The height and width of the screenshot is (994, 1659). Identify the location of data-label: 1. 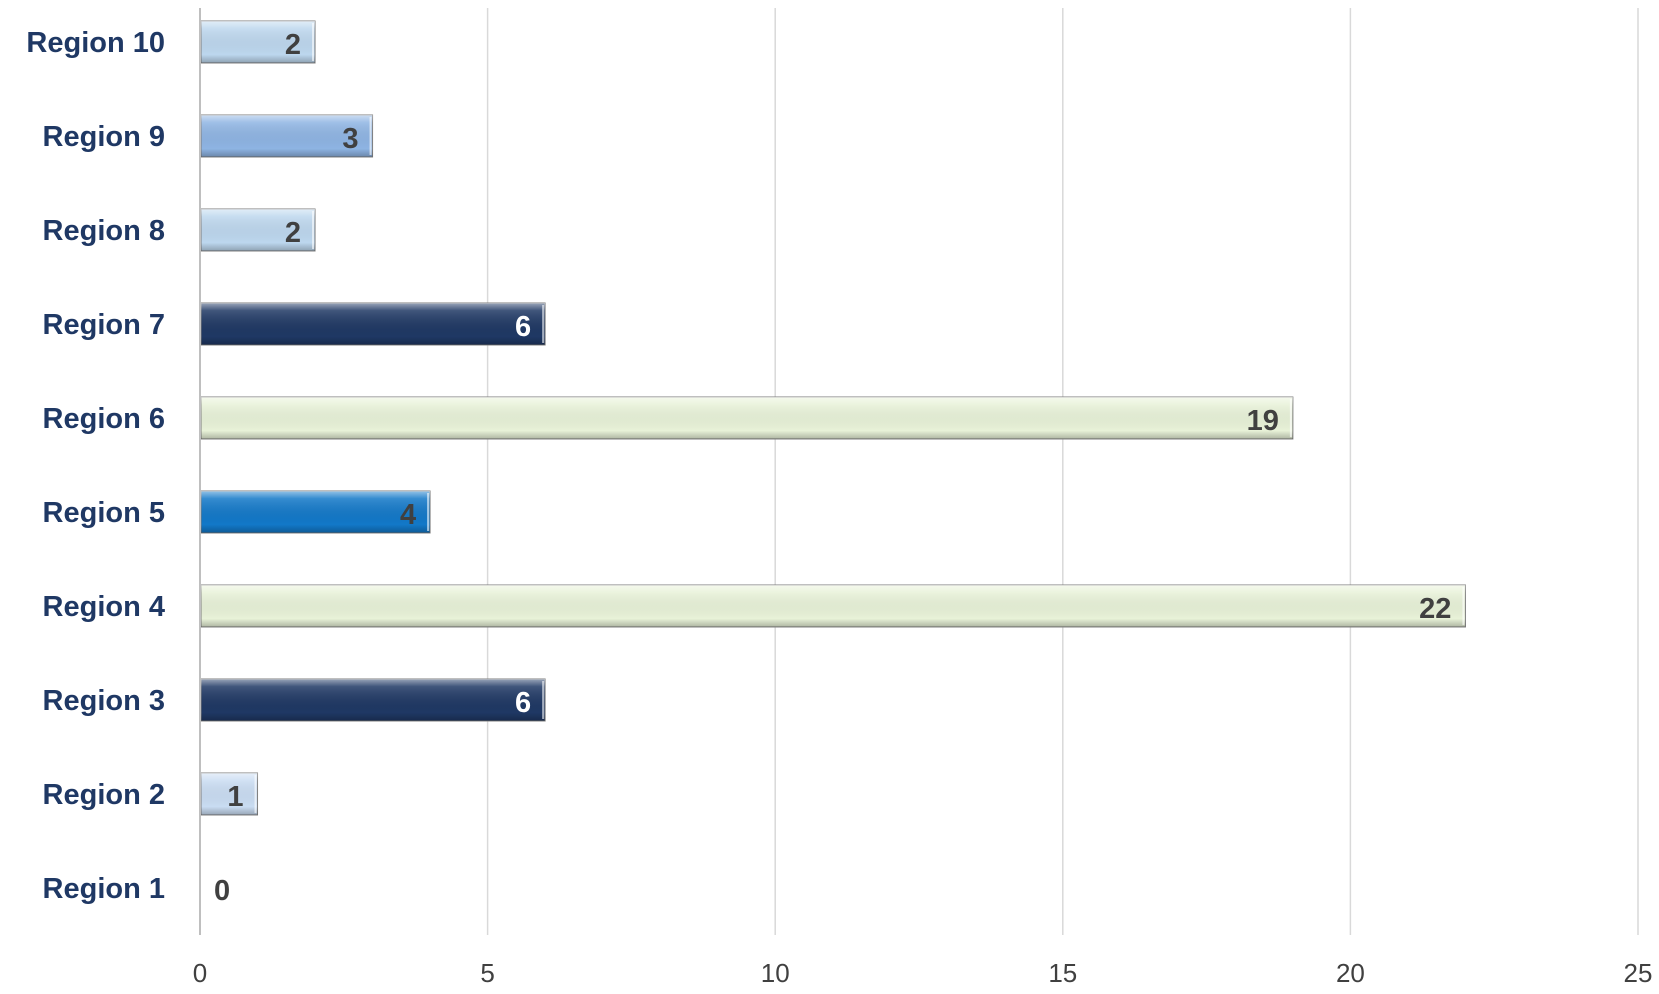
(235, 797).